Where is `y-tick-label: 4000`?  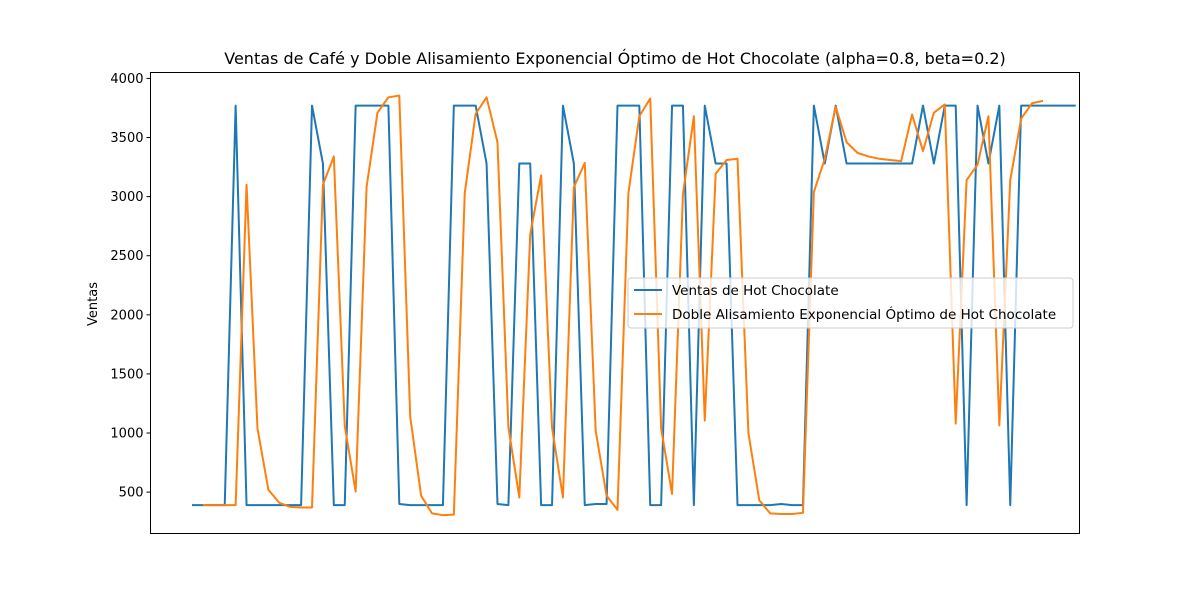
y-tick-label: 4000 is located at coordinates (126, 79).